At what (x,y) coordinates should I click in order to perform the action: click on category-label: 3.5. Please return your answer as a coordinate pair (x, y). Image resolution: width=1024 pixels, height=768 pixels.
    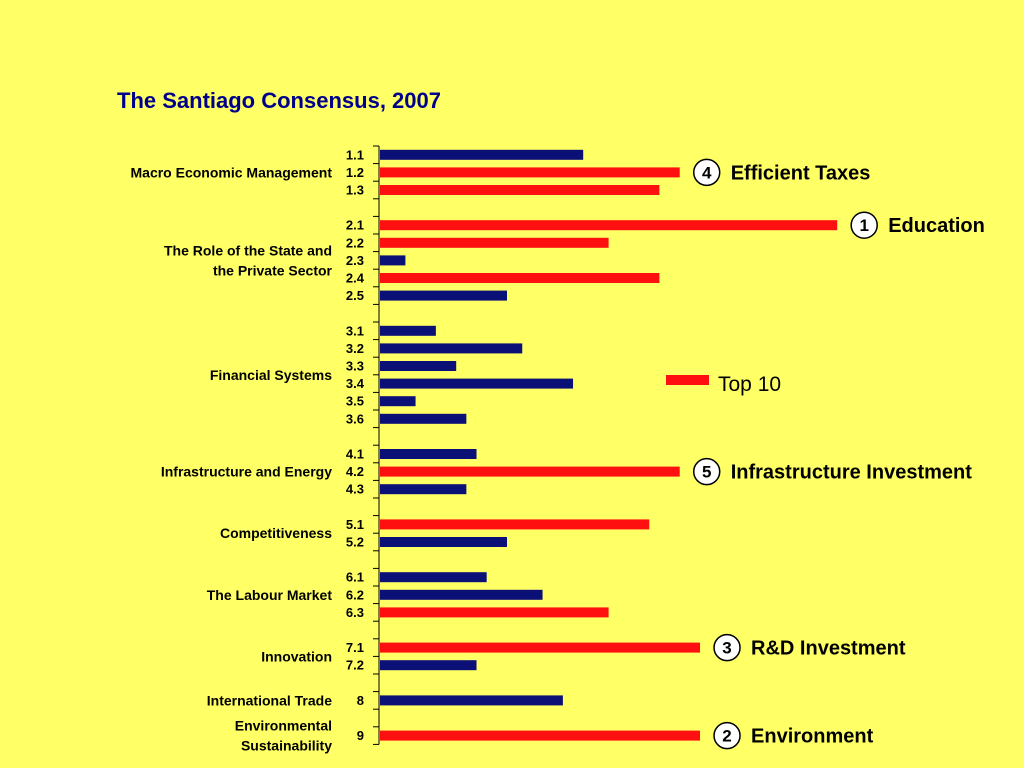
    Looking at the image, I should click on (355, 401).